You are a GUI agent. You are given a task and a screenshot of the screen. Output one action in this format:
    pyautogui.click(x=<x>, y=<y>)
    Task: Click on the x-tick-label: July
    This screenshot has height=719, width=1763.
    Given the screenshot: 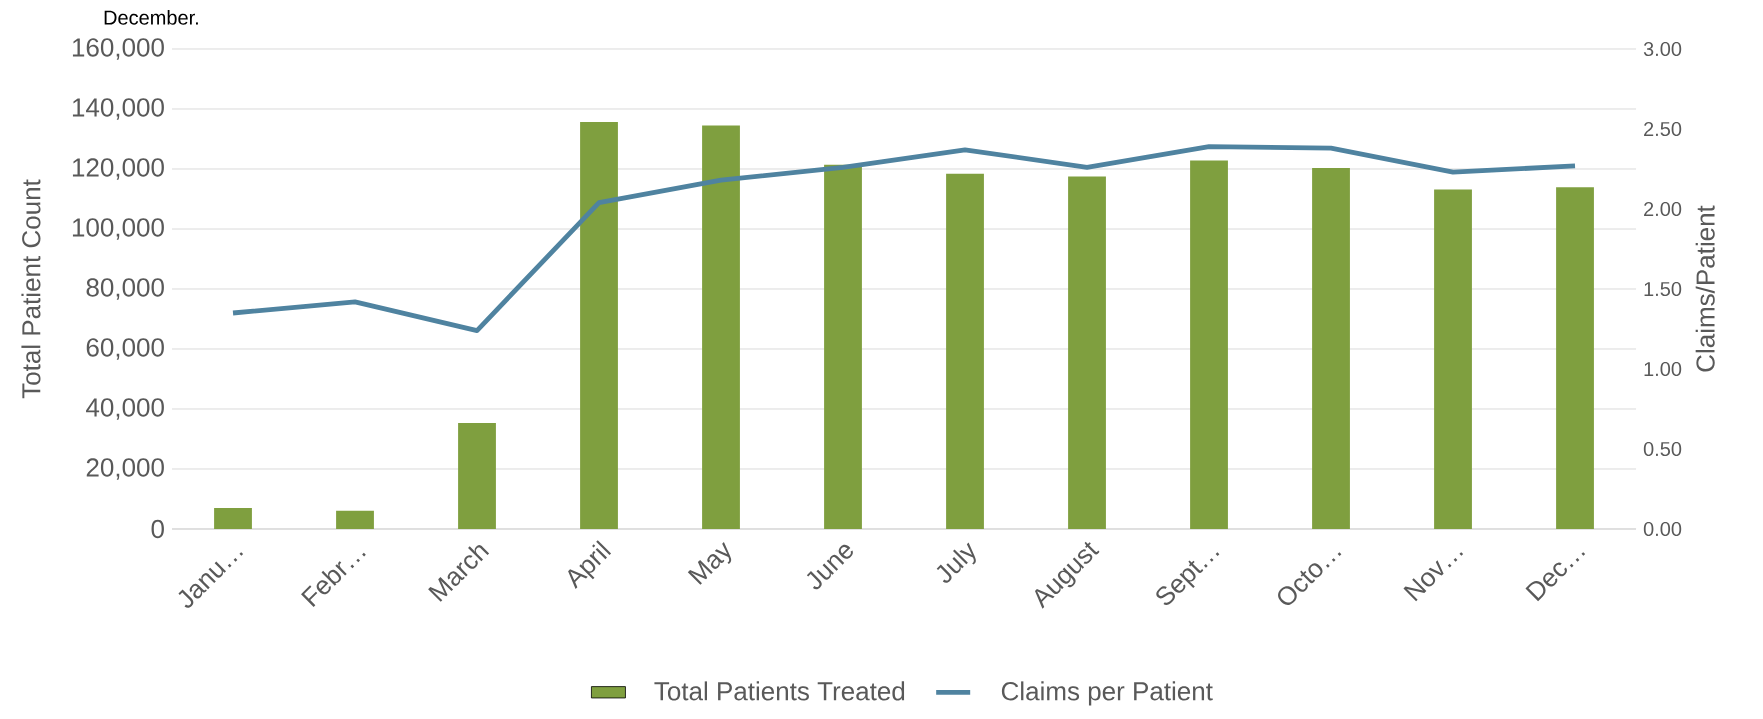 What is the action you would take?
    pyautogui.click(x=956, y=562)
    